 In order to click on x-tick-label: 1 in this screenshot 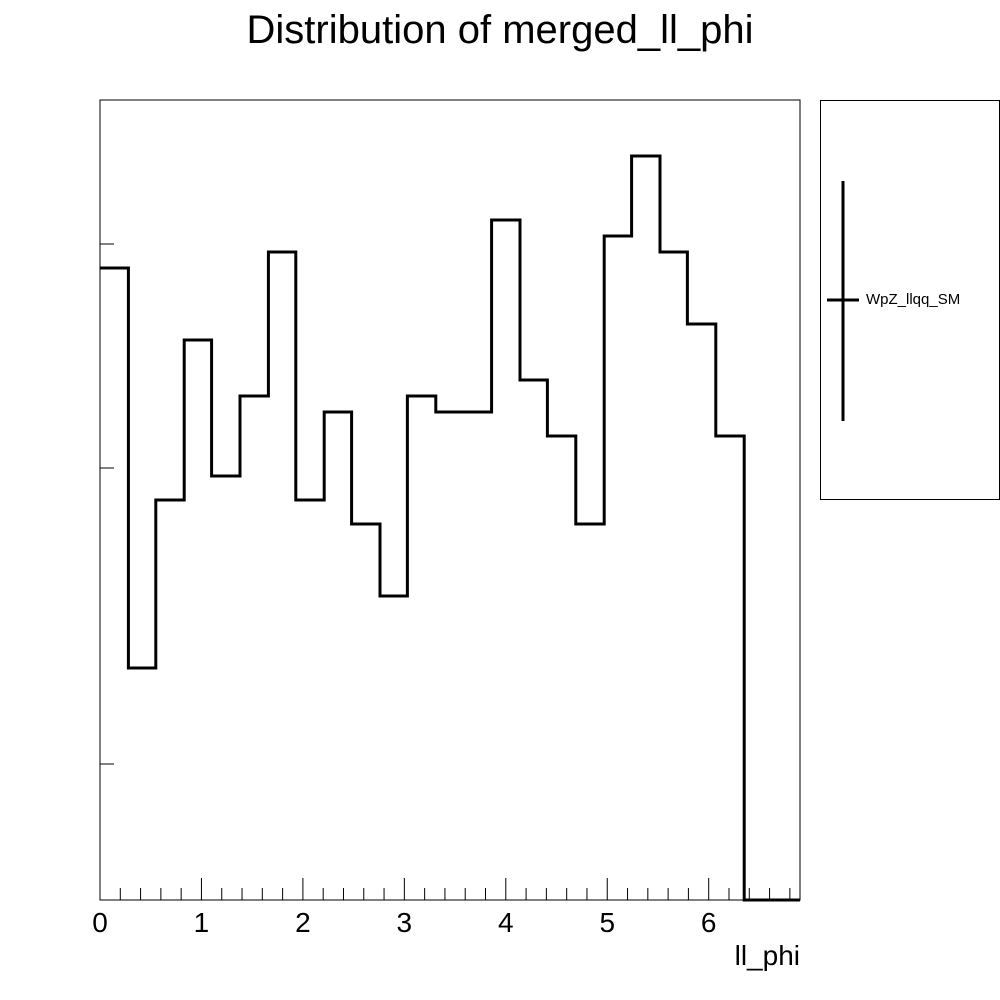, I will do `click(202, 922)`.